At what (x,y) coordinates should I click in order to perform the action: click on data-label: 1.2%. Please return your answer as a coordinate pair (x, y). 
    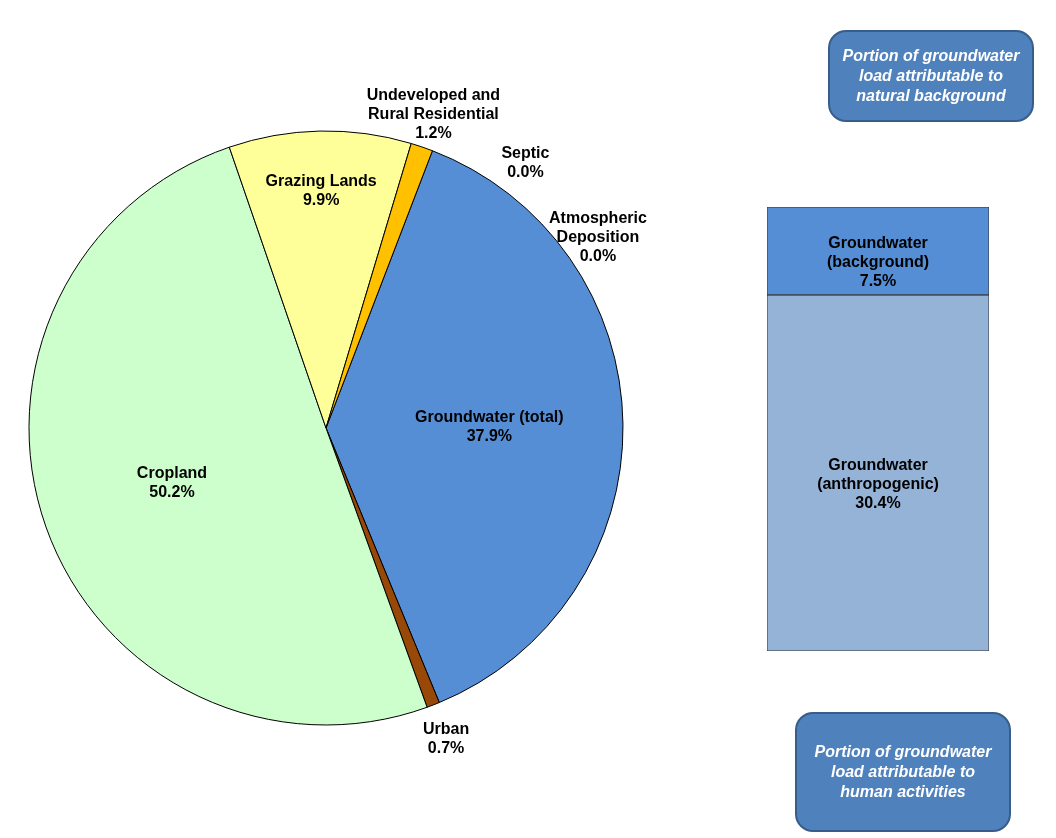
    Looking at the image, I should click on (433, 133).